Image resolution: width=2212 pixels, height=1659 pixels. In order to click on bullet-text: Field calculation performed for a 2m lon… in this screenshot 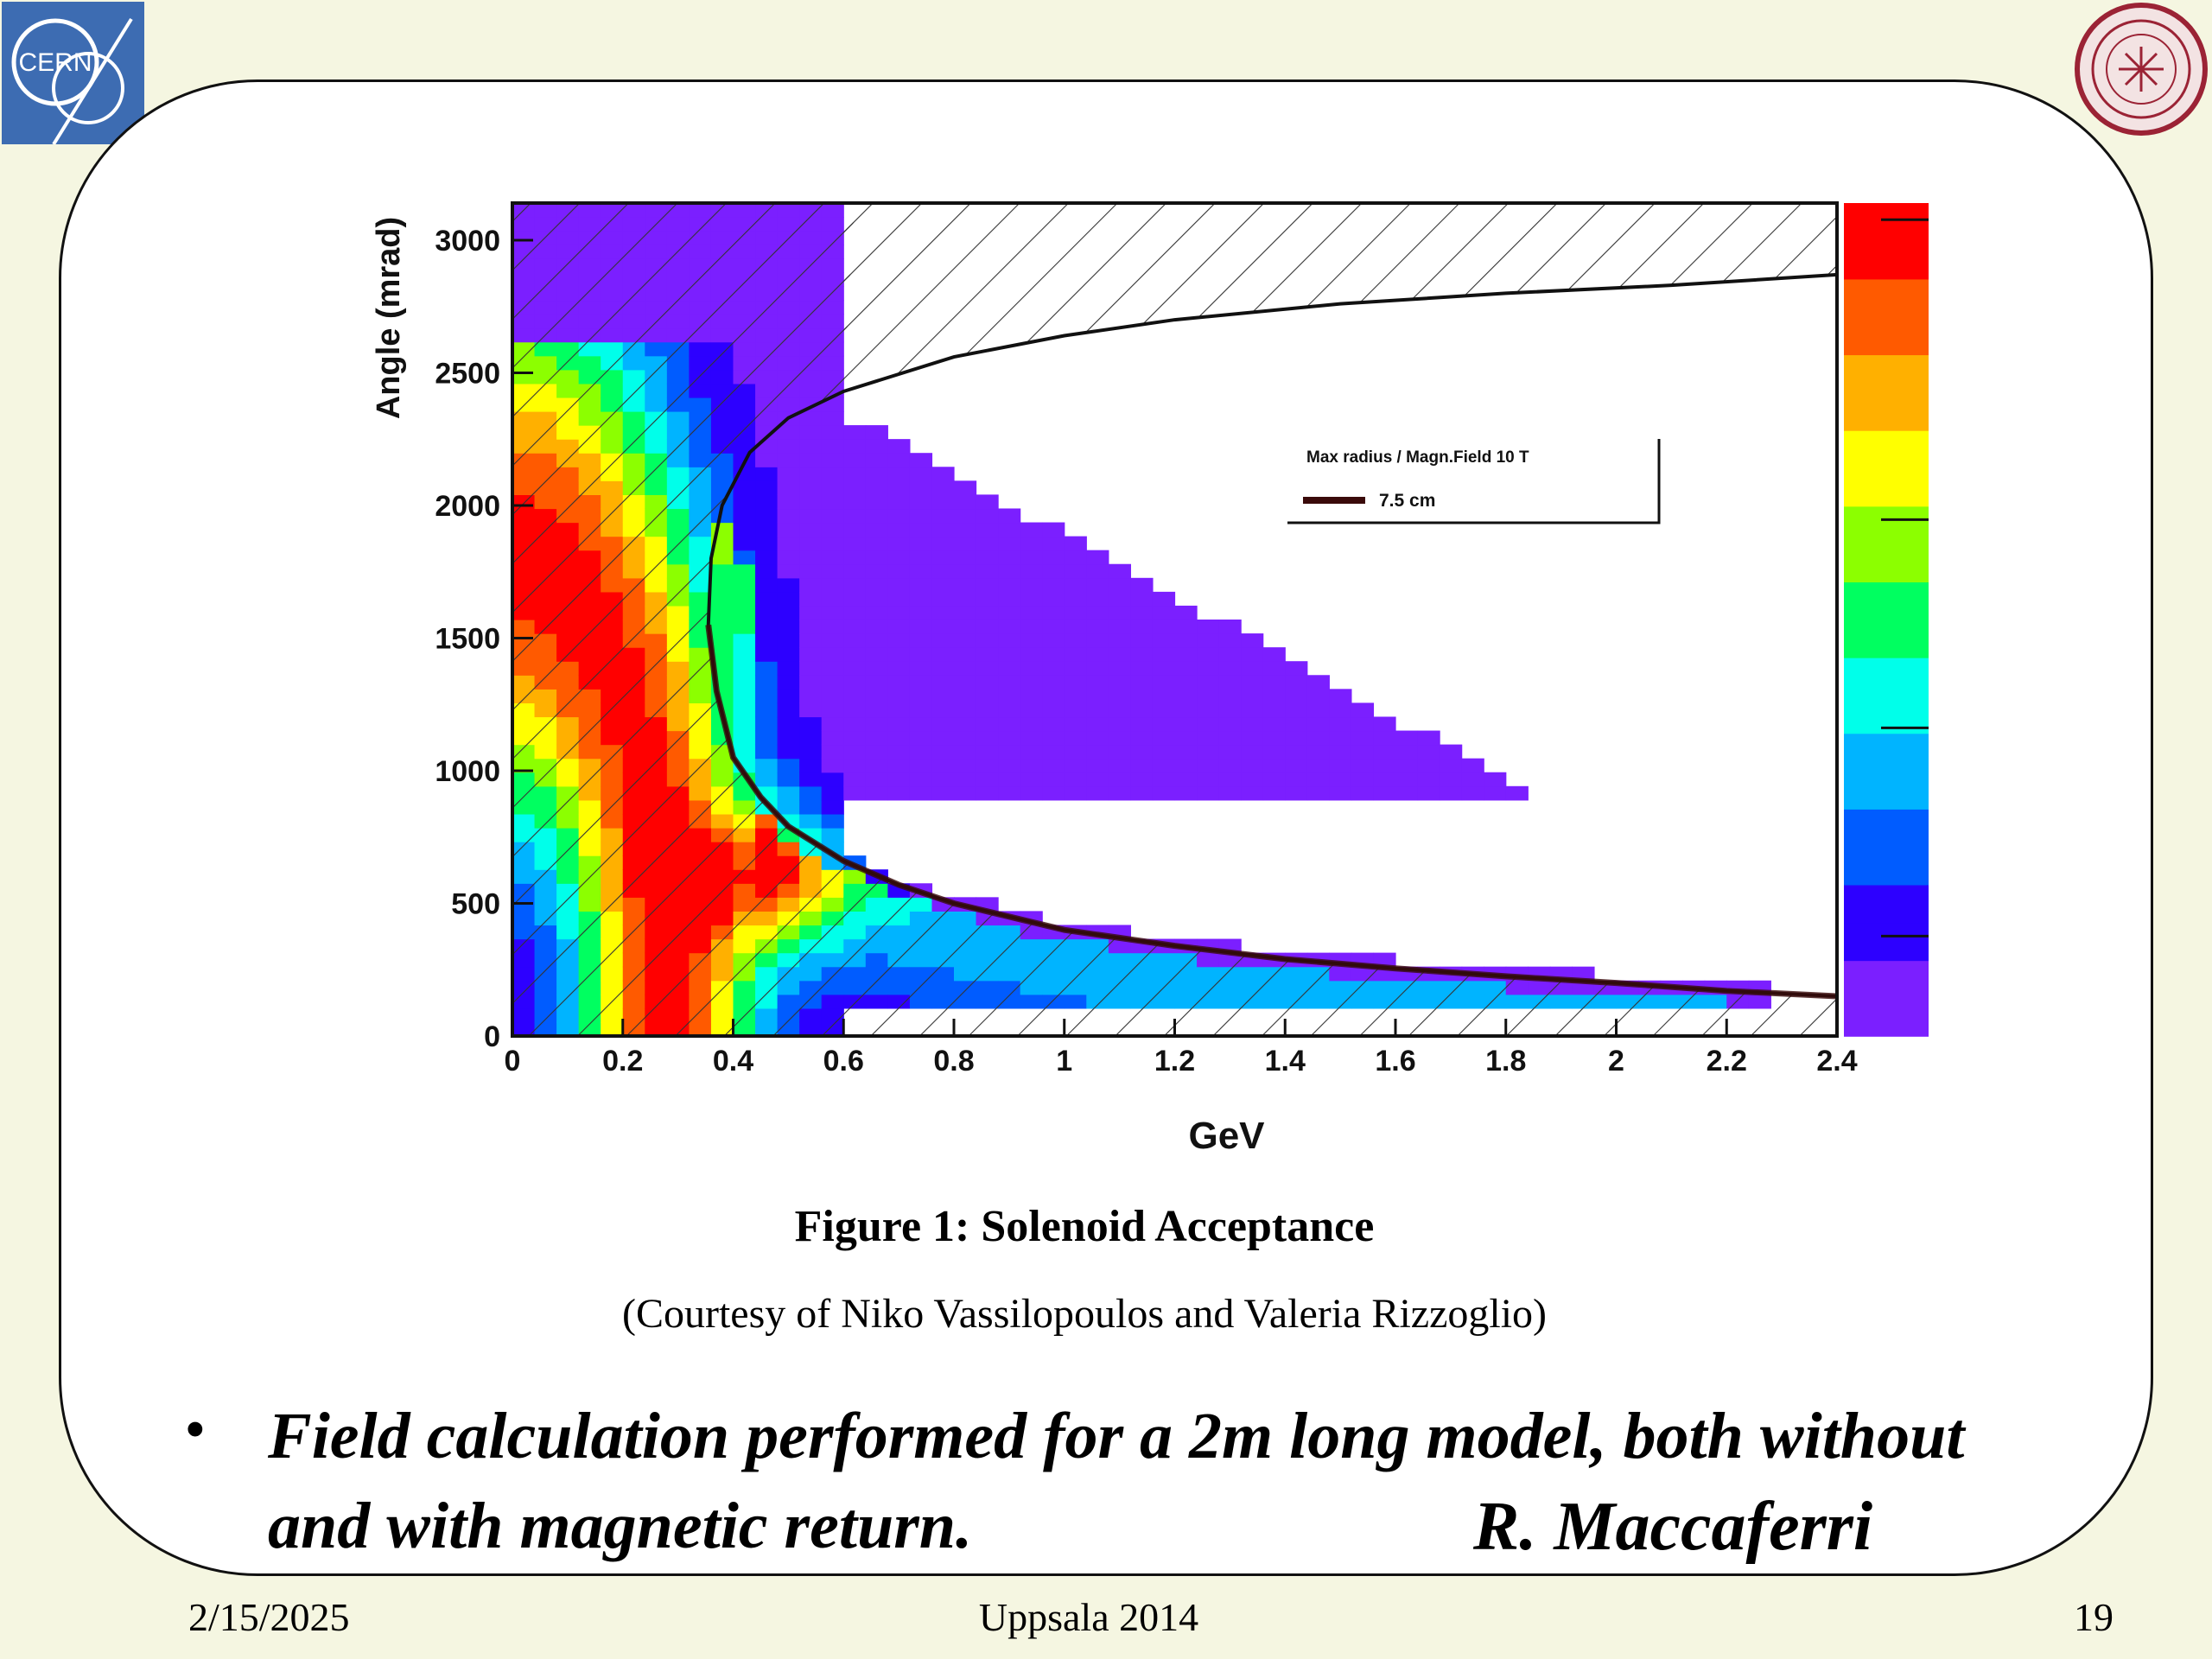, I will do `click(1116, 1481)`.